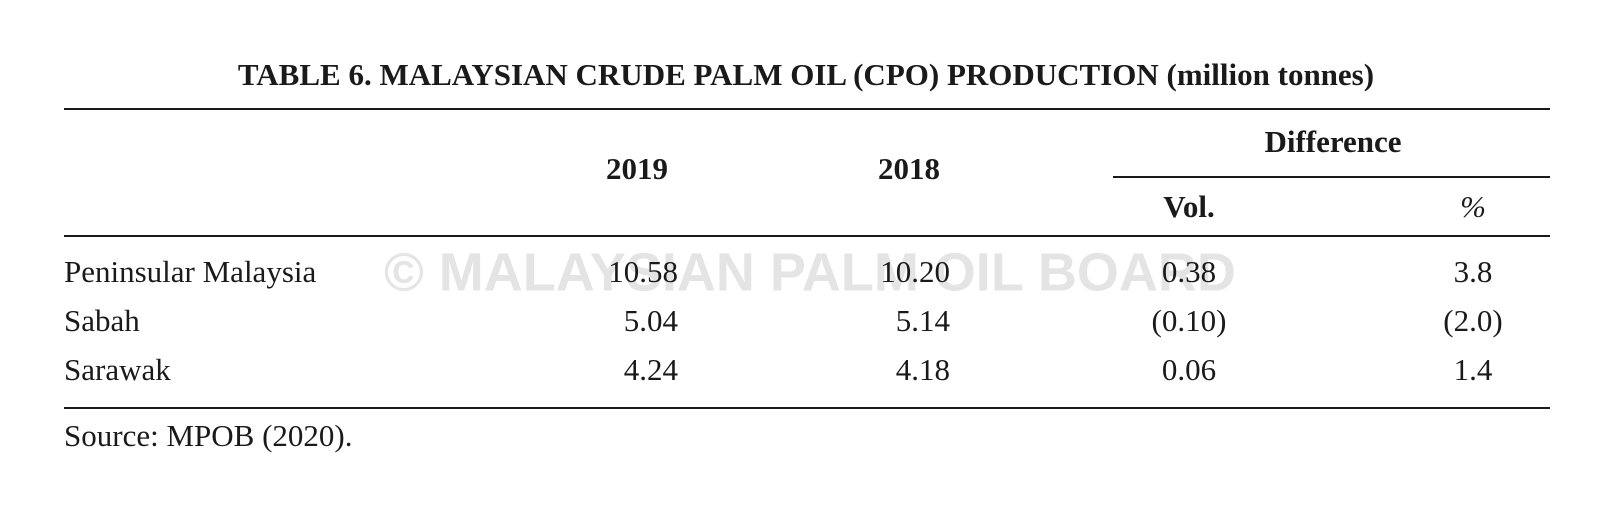 This screenshot has width=1612, height=524. Describe the element at coordinates (1332, 141) in the screenshot. I see `column-group-header: Difference` at that location.